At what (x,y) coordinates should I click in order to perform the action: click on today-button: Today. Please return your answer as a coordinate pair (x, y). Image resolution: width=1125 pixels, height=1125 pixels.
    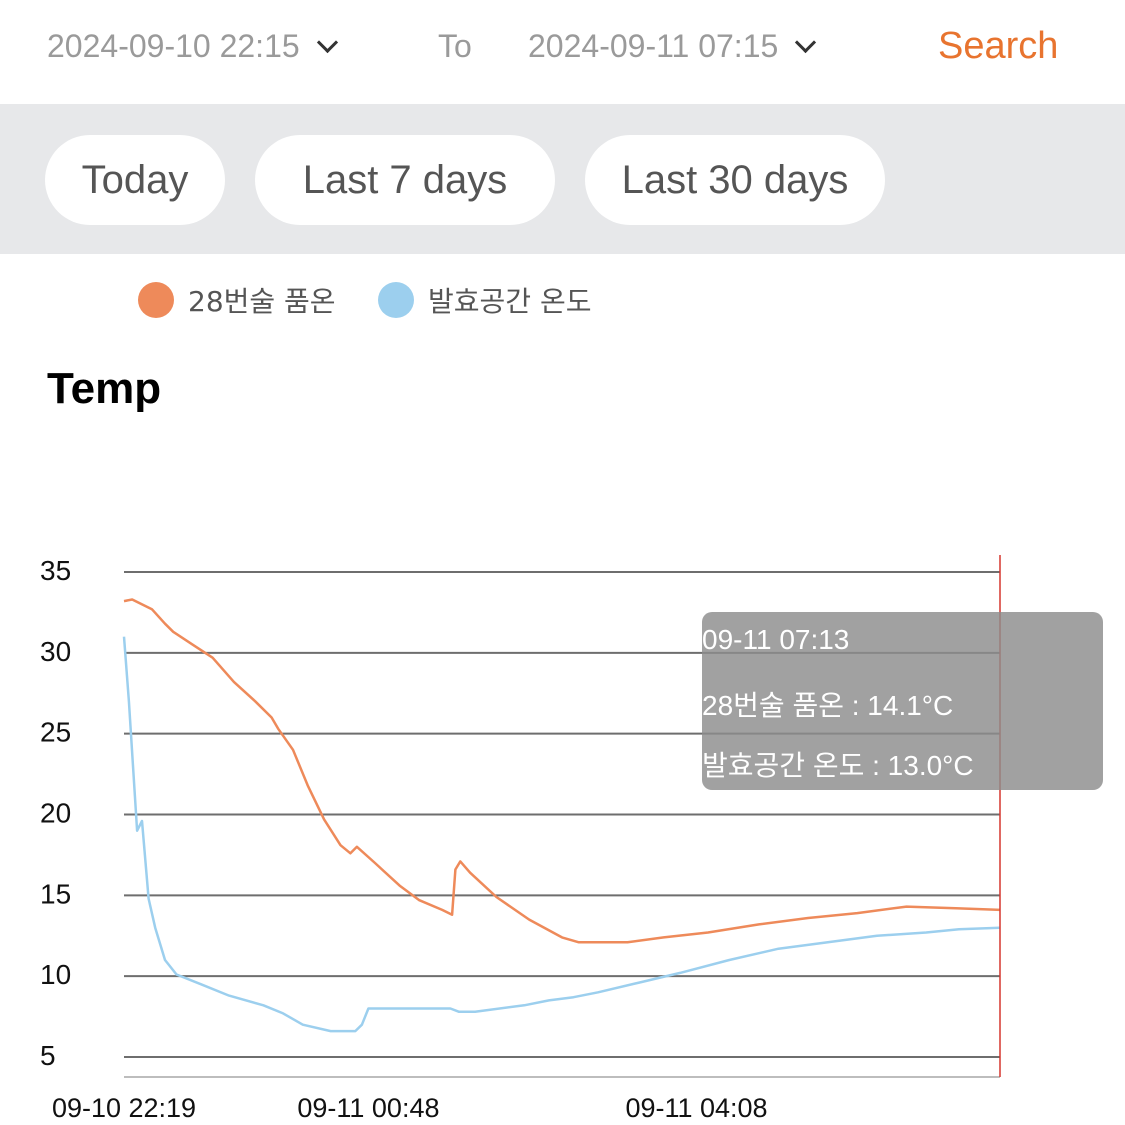
    Looking at the image, I should click on (135, 180).